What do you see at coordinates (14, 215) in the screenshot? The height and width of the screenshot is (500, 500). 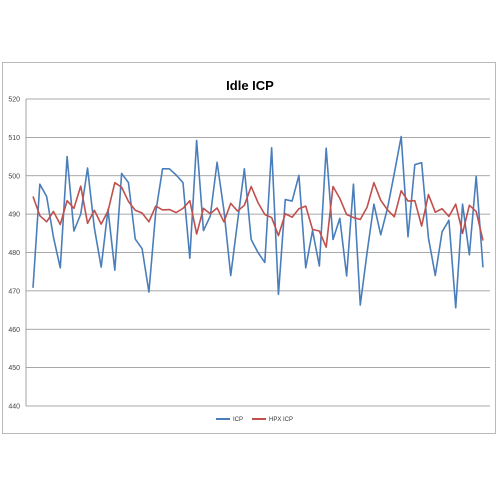 I see `y-tick-label: 490` at bounding box center [14, 215].